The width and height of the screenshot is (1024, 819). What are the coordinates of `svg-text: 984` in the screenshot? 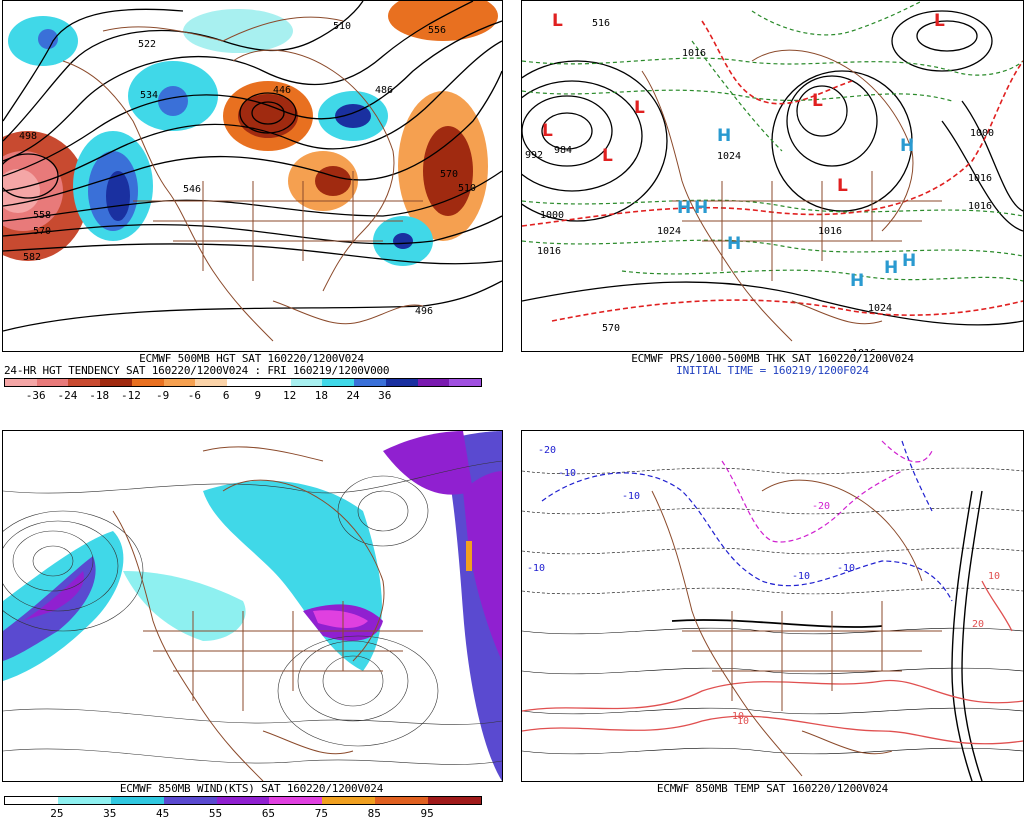 It's located at (563, 150).